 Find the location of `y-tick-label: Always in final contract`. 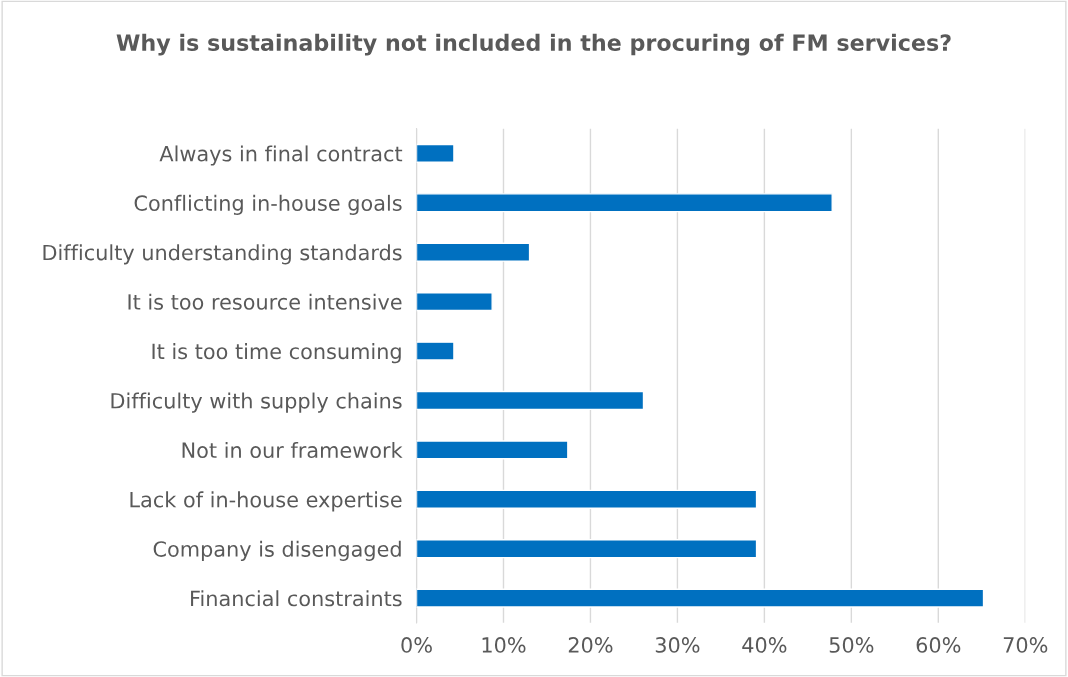

y-tick-label: Always in final contract is located at coordinates (281, 155).